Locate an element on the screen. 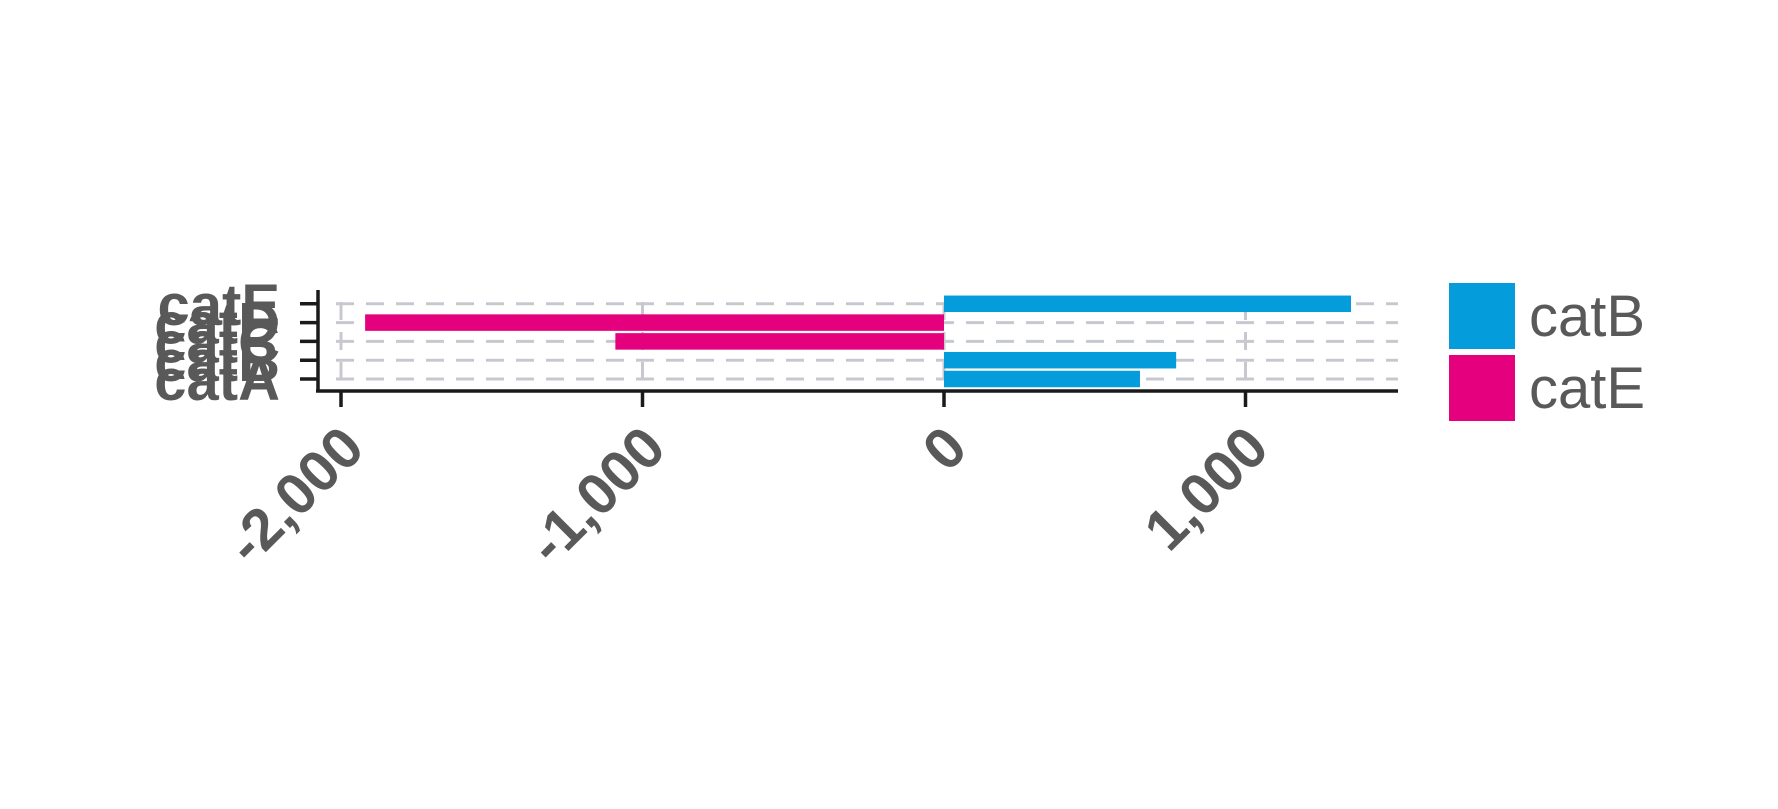 The image size is (1778, 809). x-tick-label: -2,000 is located at coordinates (295, 495).